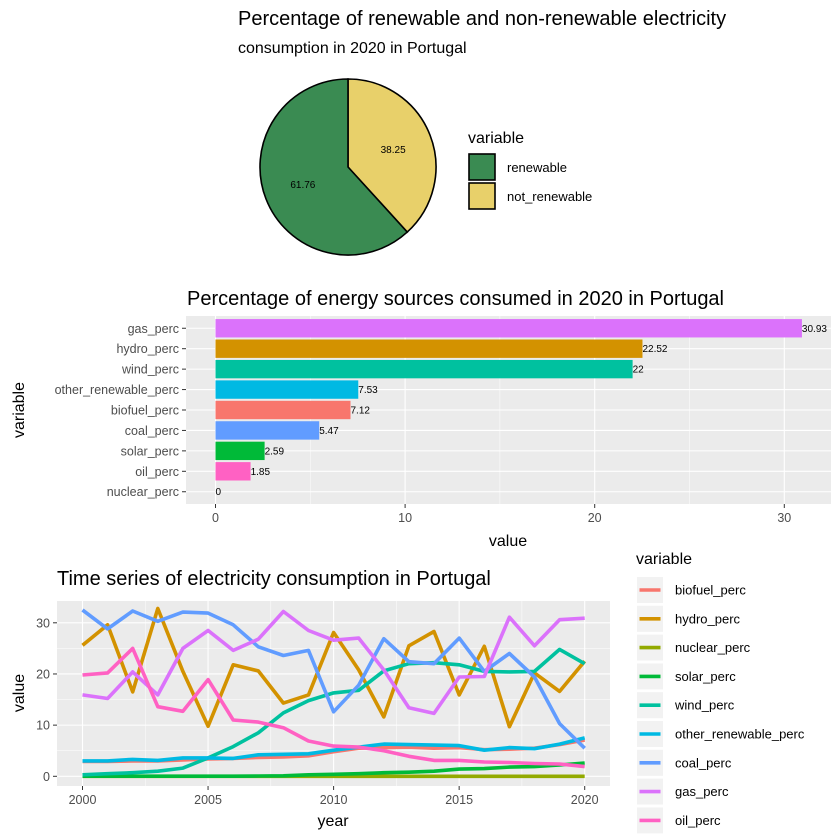 The width and height of the screenshot is (840, 840). What do you see at coordinates (150, 370) in the screenshot?
I see `y-tick-label: wind_perc` at bounding box center [150, 370].